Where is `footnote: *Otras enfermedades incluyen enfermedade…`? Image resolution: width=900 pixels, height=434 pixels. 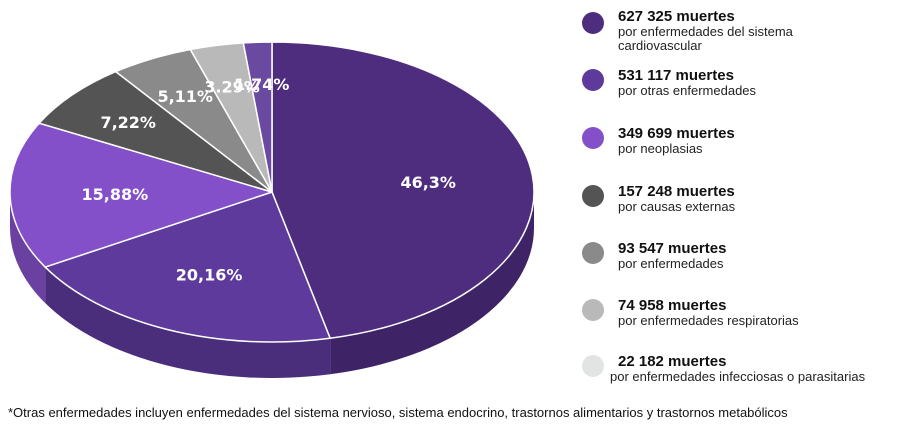
footnote: *Otras enfermedades incluyen enfermedade… is located at coordinates (398, 412).